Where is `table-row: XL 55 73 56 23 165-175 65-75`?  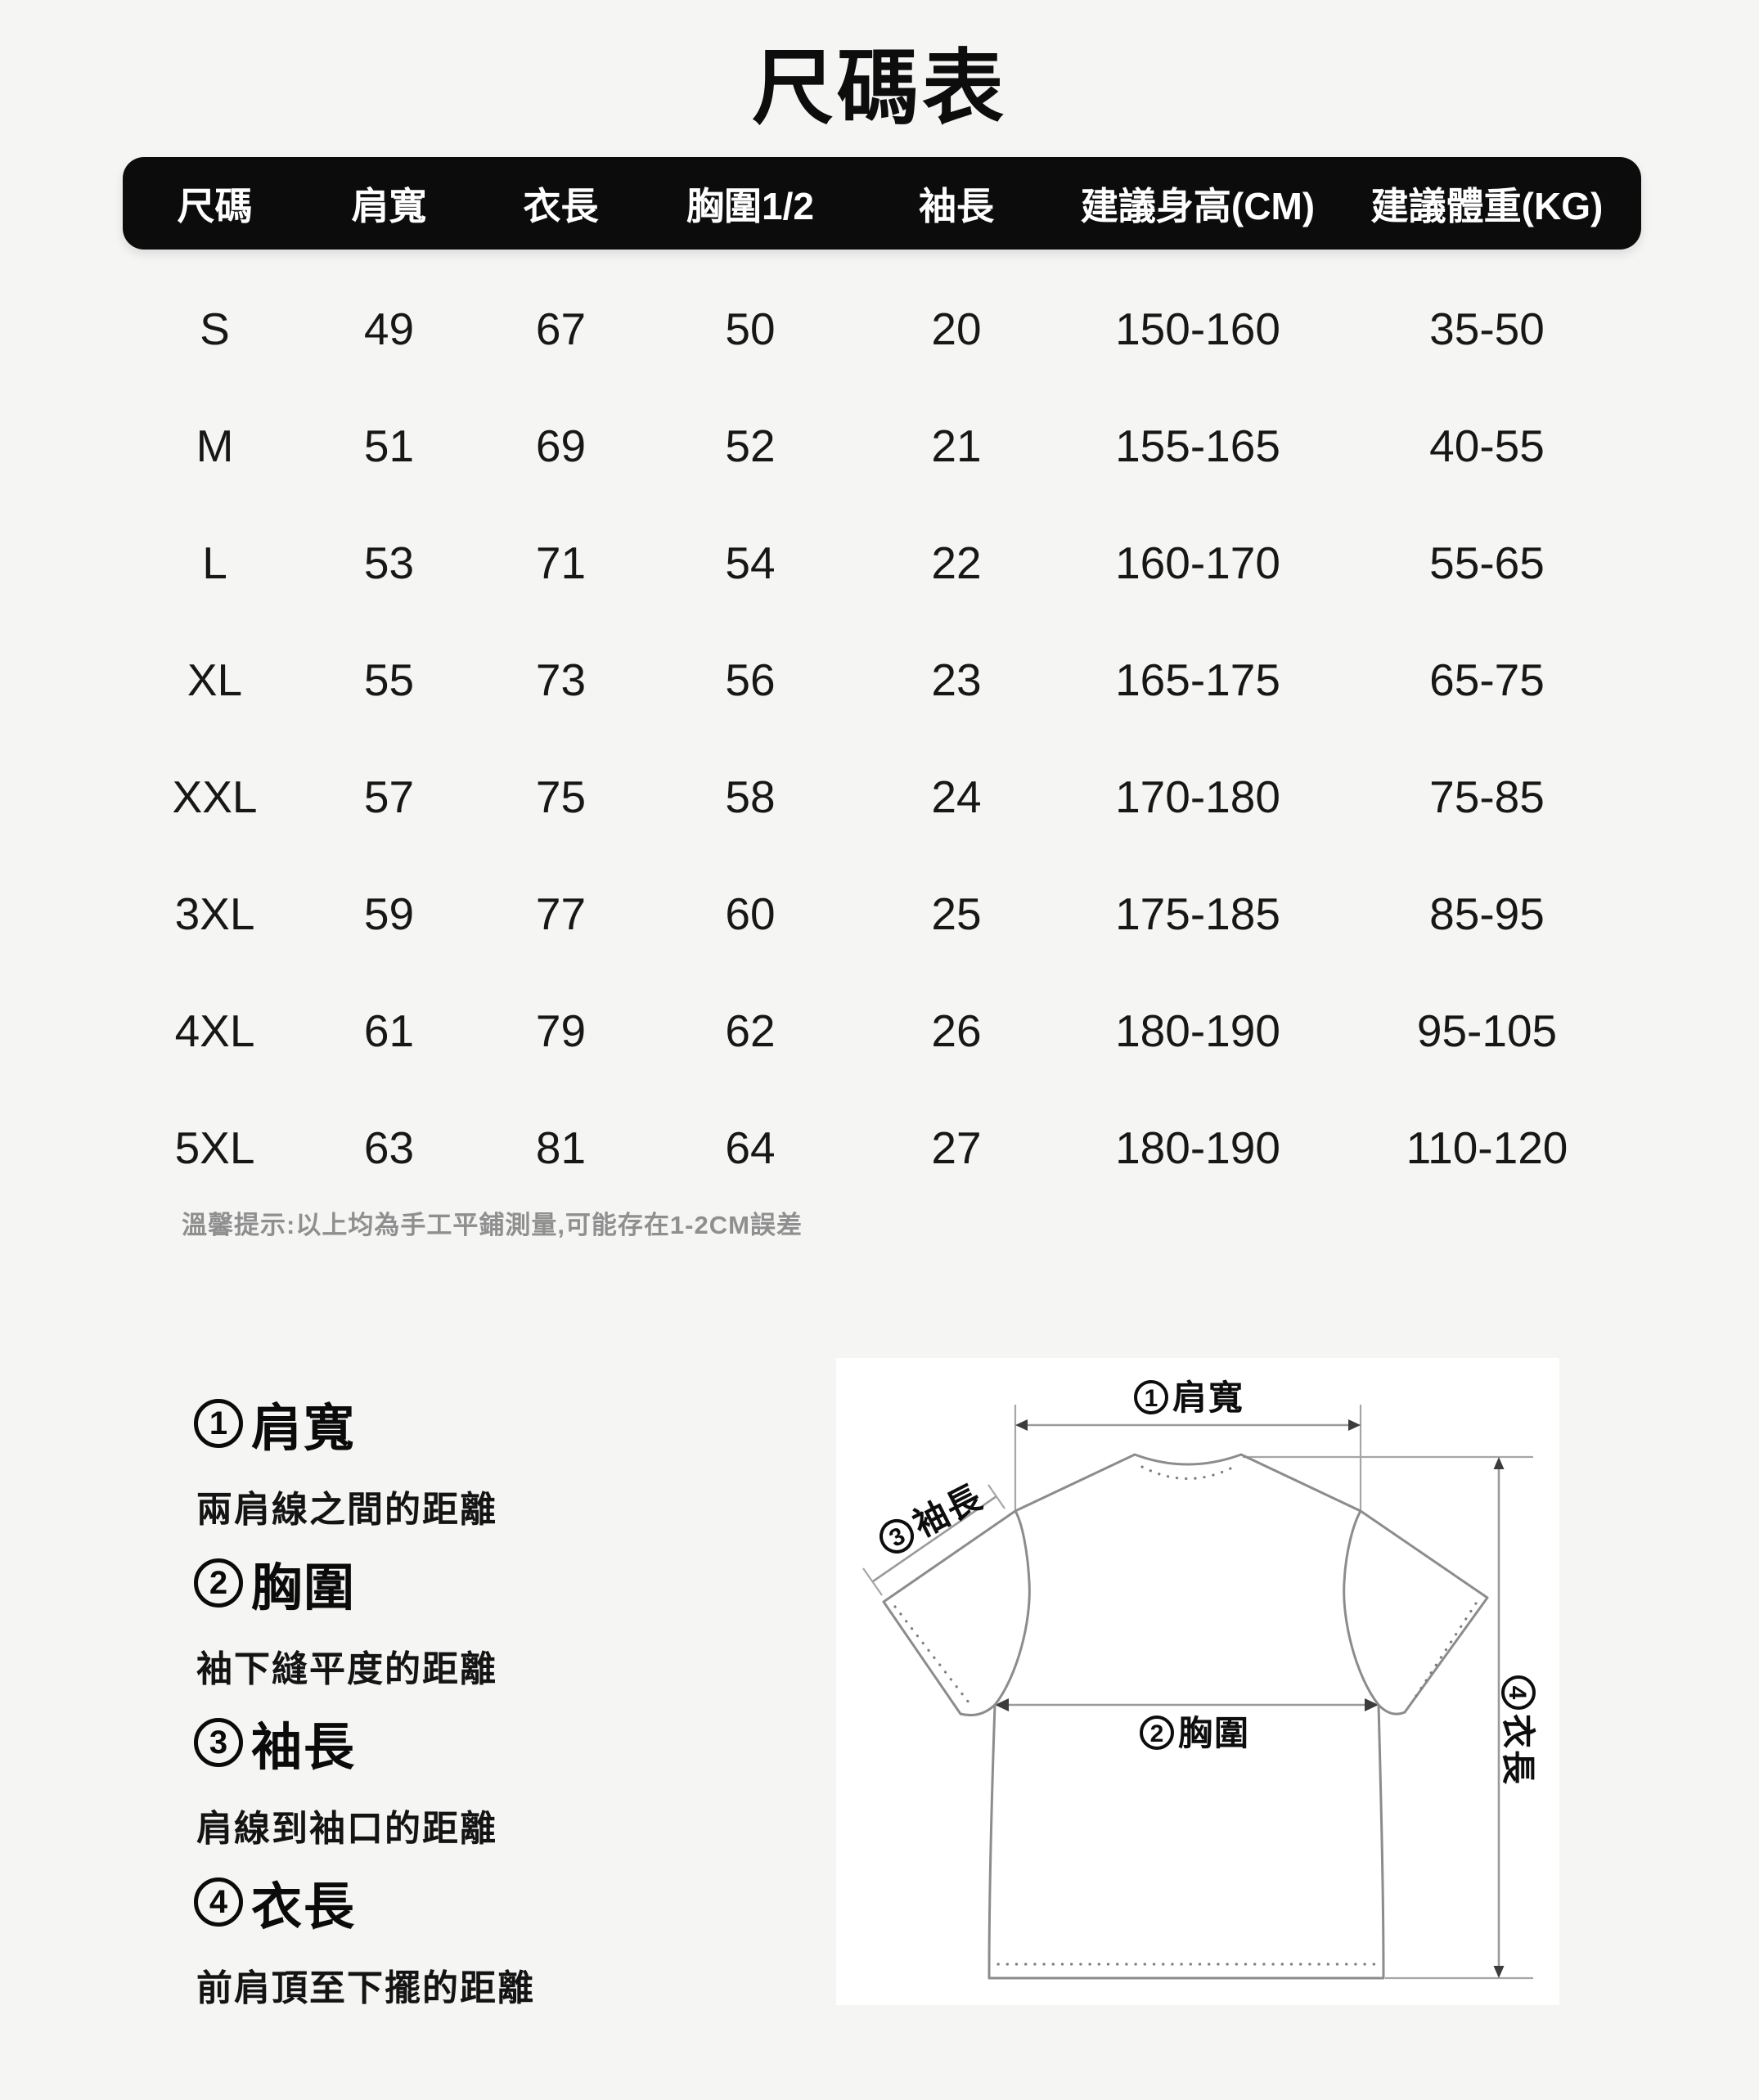
table-row: XL 55 73 56 23 165-175 65-75 is located at coordinates (882, 679).